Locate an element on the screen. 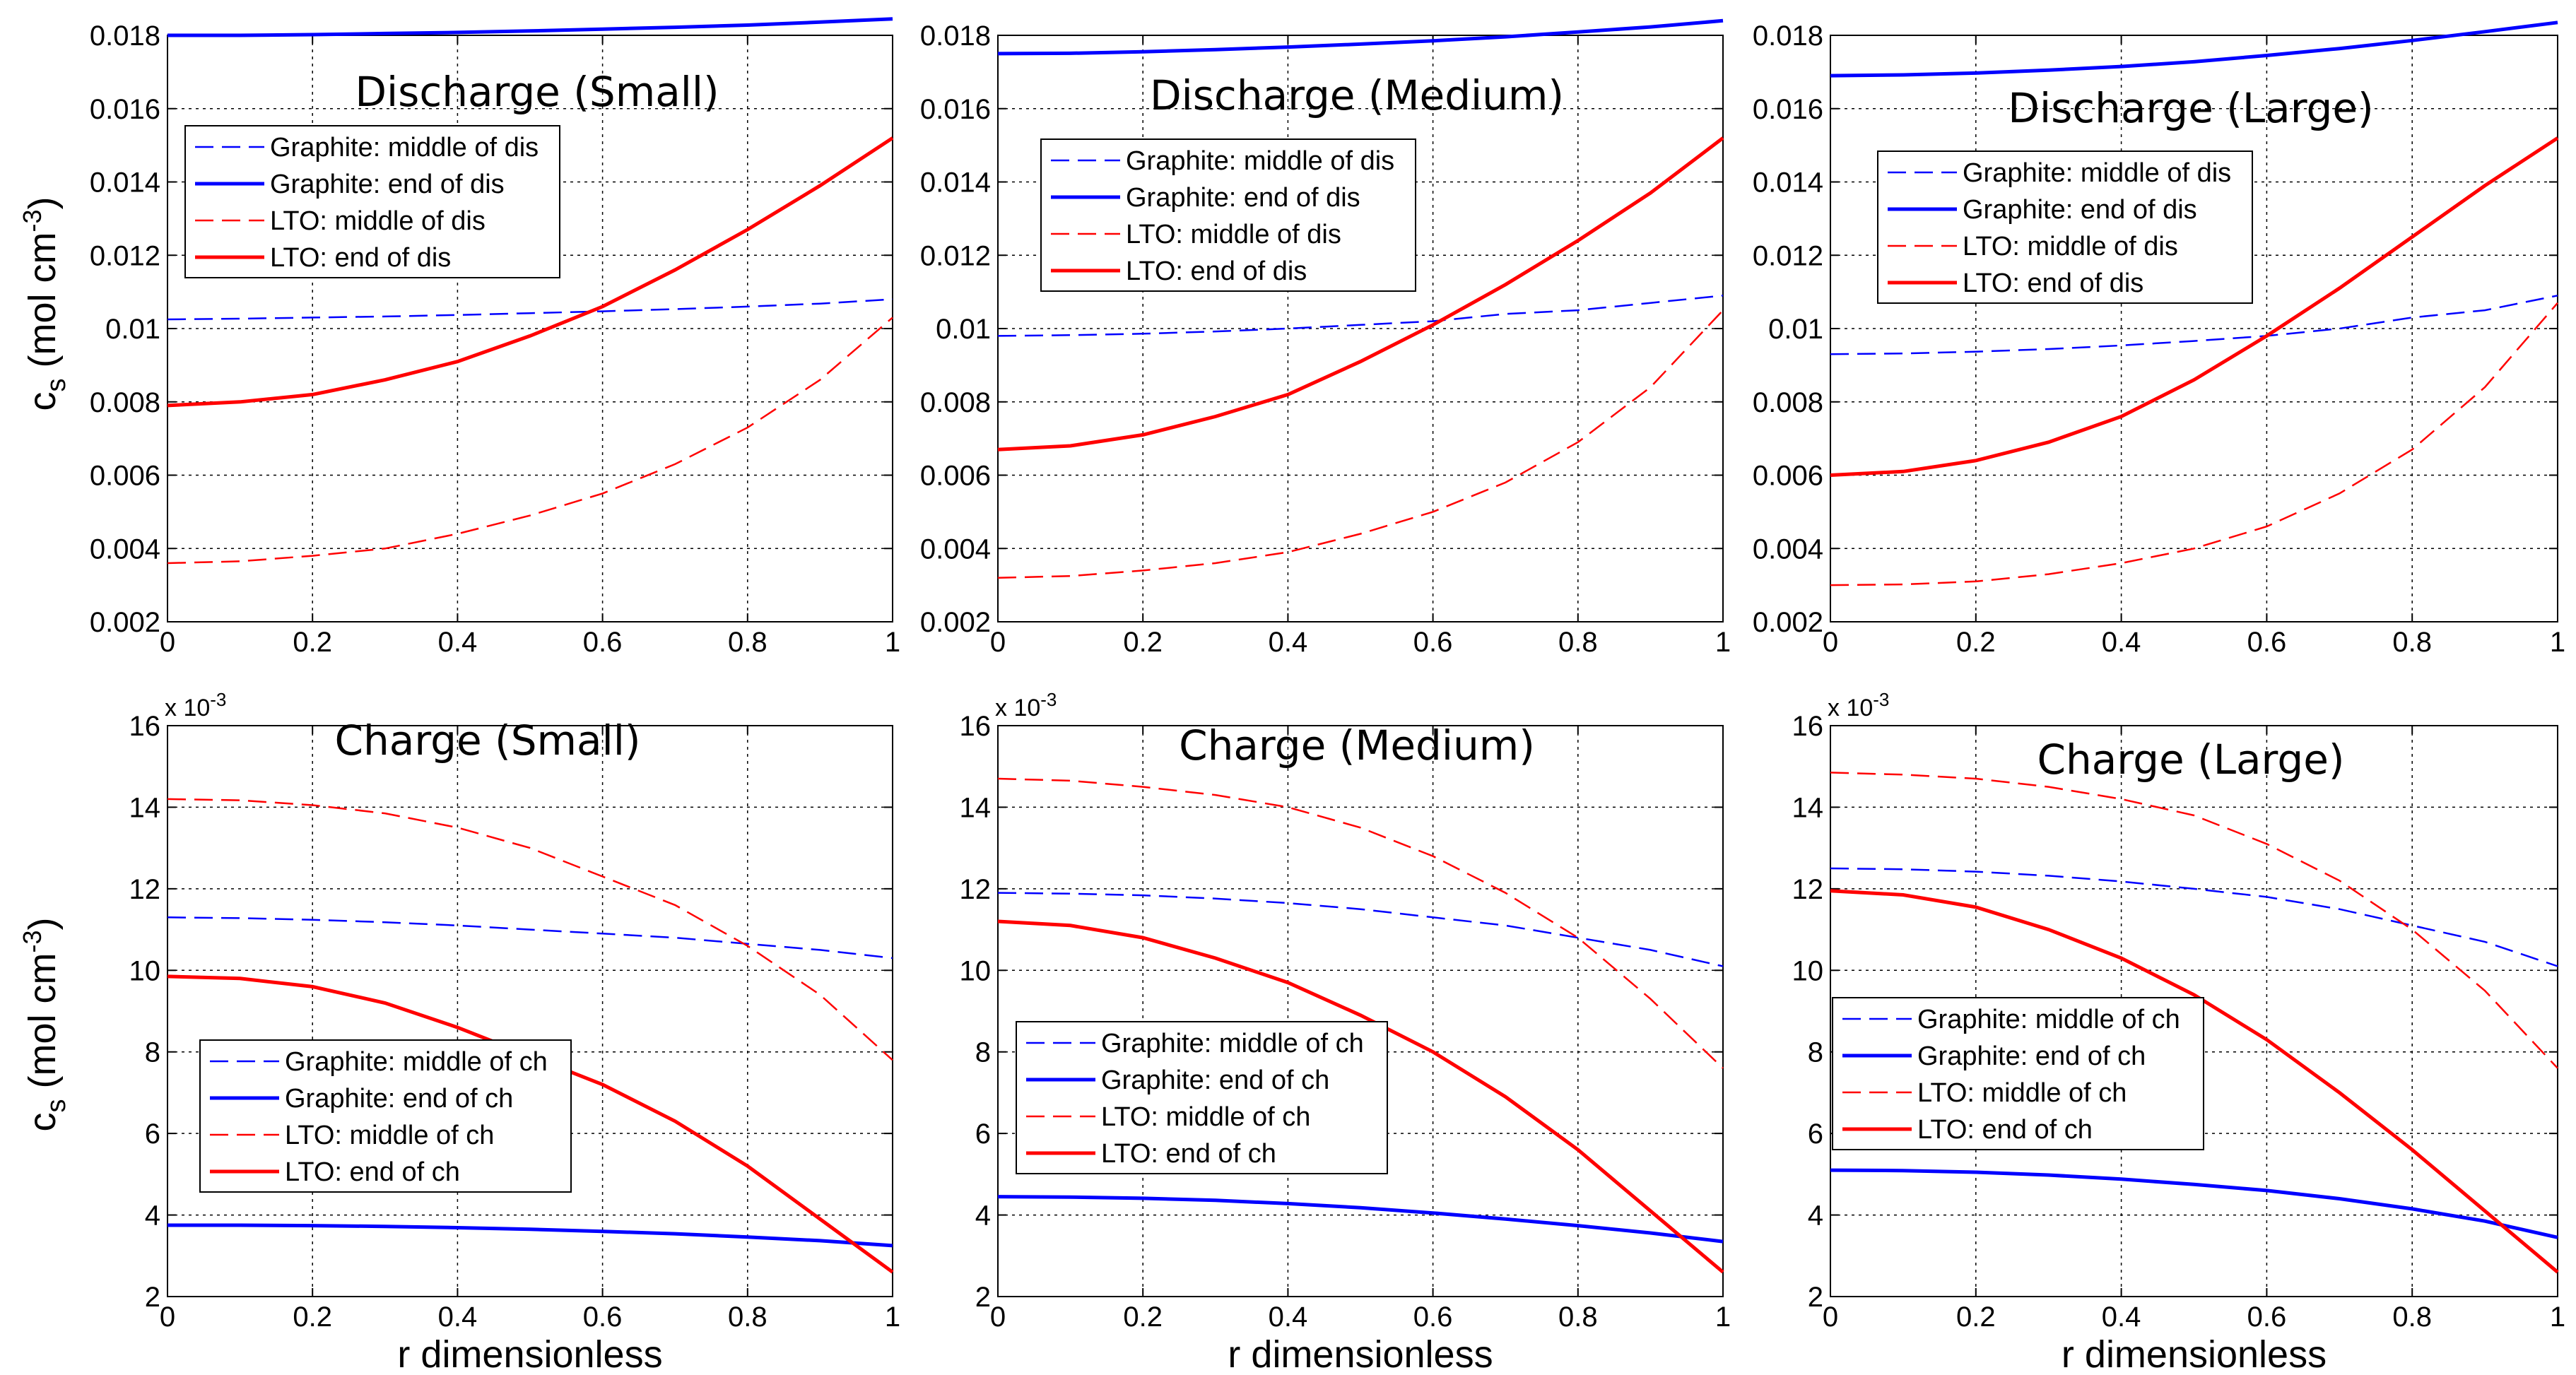  legend-label: Graphite: middle of ch is located at coordinates (1232, 1043).